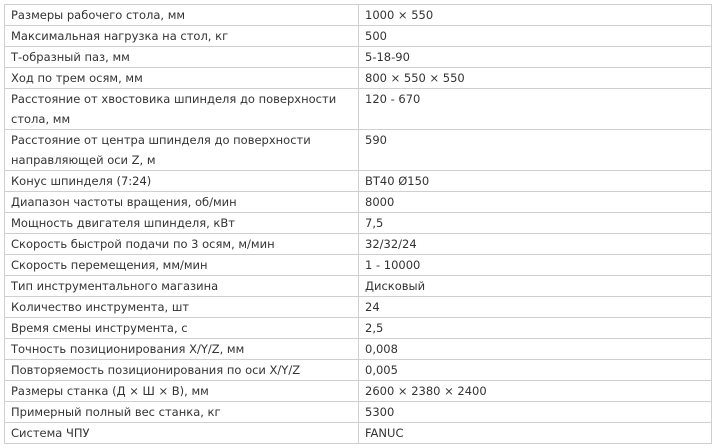 This screenshot has height=448, width=716. I want to click on spec-name: Система ЧПУ, so click(181, 433).